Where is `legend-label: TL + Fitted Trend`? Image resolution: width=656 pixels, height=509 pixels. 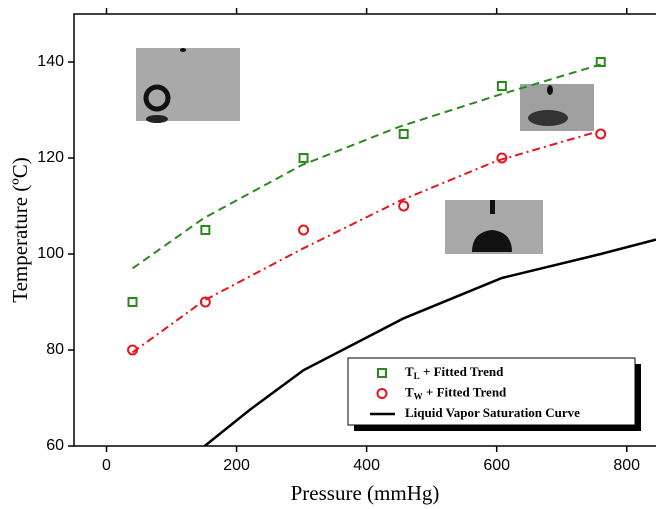
legend-label: TL + Fitted Trend is located at coordinates (454, 372).